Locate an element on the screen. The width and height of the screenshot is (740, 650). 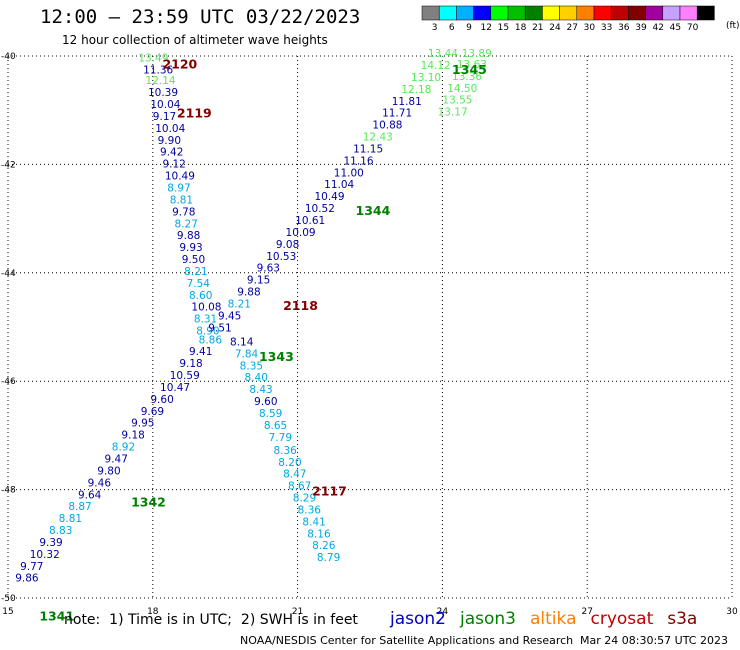
wave-height-label: 8.40 is located at coordinates (256, 378).